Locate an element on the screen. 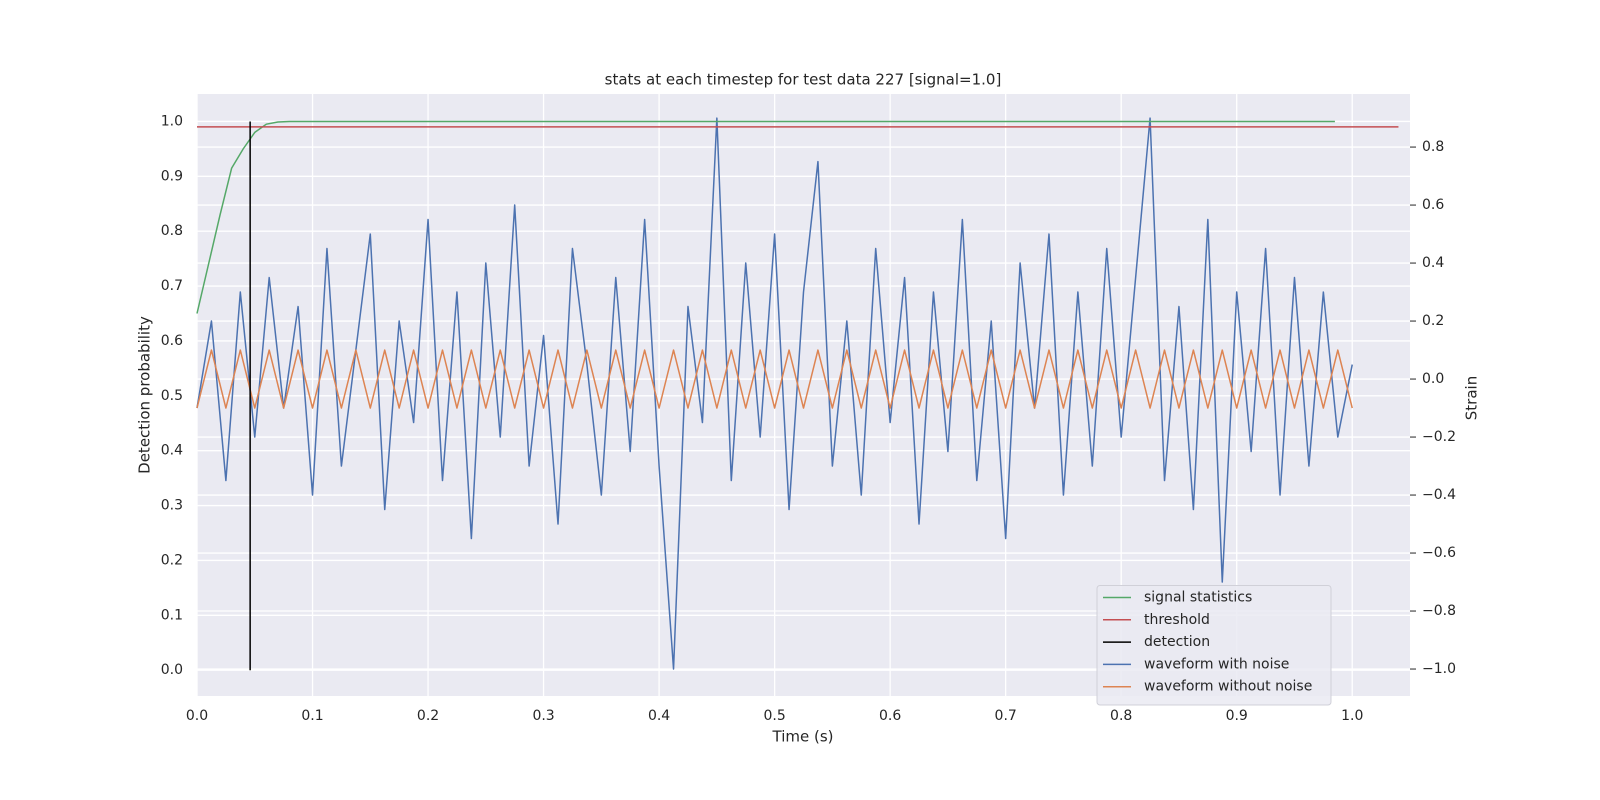 The width and height of the screenshot is (1600, 800). y-tick-label: 0.2 is located at coordinates (172, 560).